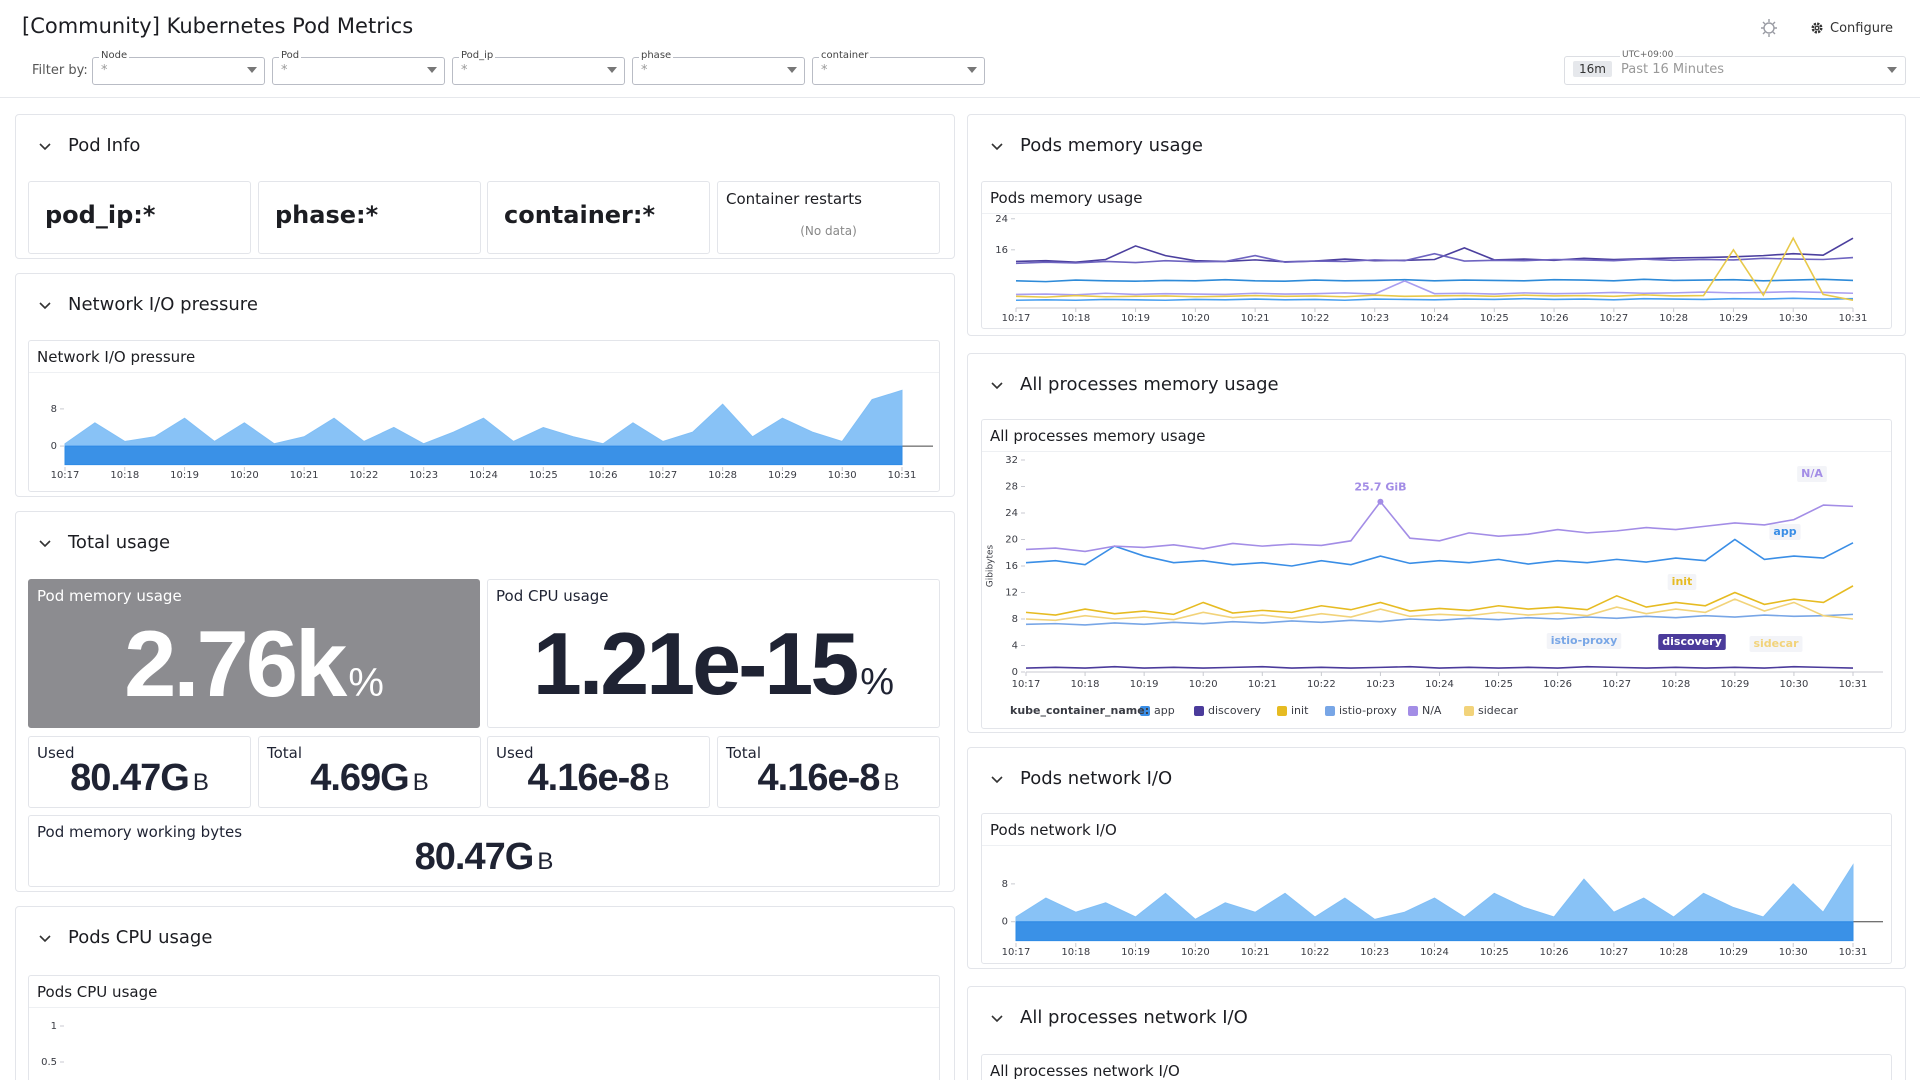 The height and width of the screenshot is (1080, 1920). Describe the element at coordinates (1096, 778) in the screenshot. I see `panel-title: Pods network I/O` at that location.